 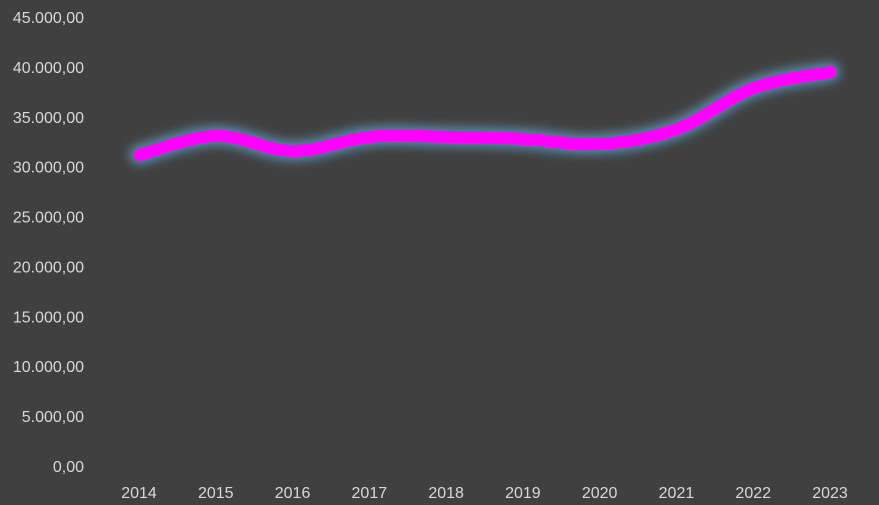 What do you see at coordinates (293, 493) in the screenshot?
I see `x-tick-label: 2016` at bounding box center [293, 493].